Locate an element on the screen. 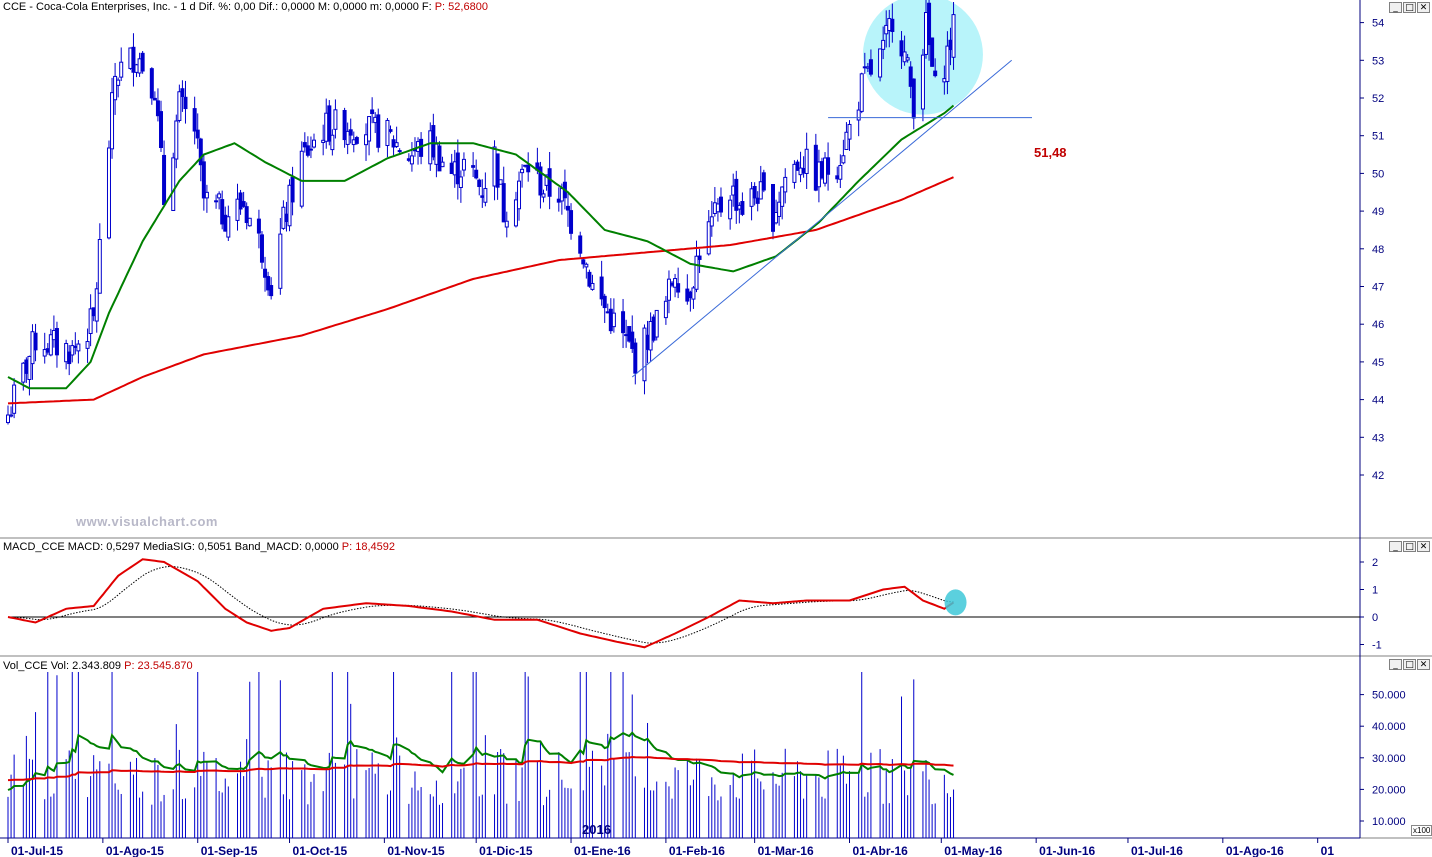  band-value: Band_MACD: 0,0000 is located at coordinates (286, 547).